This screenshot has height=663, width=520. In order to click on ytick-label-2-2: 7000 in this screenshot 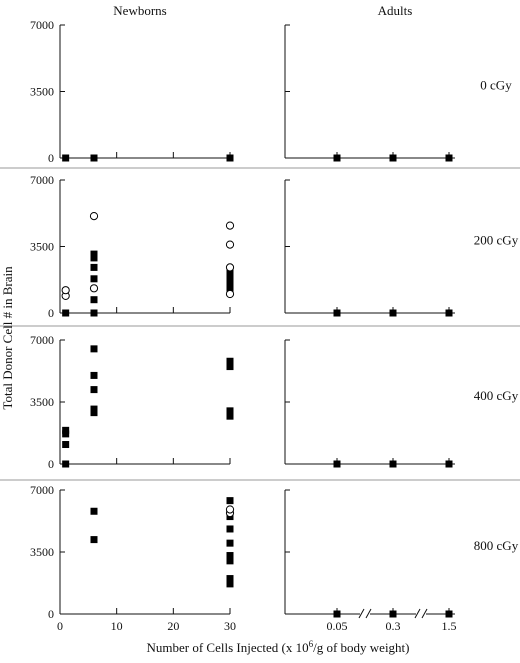, I will do `click(42, 340)`.